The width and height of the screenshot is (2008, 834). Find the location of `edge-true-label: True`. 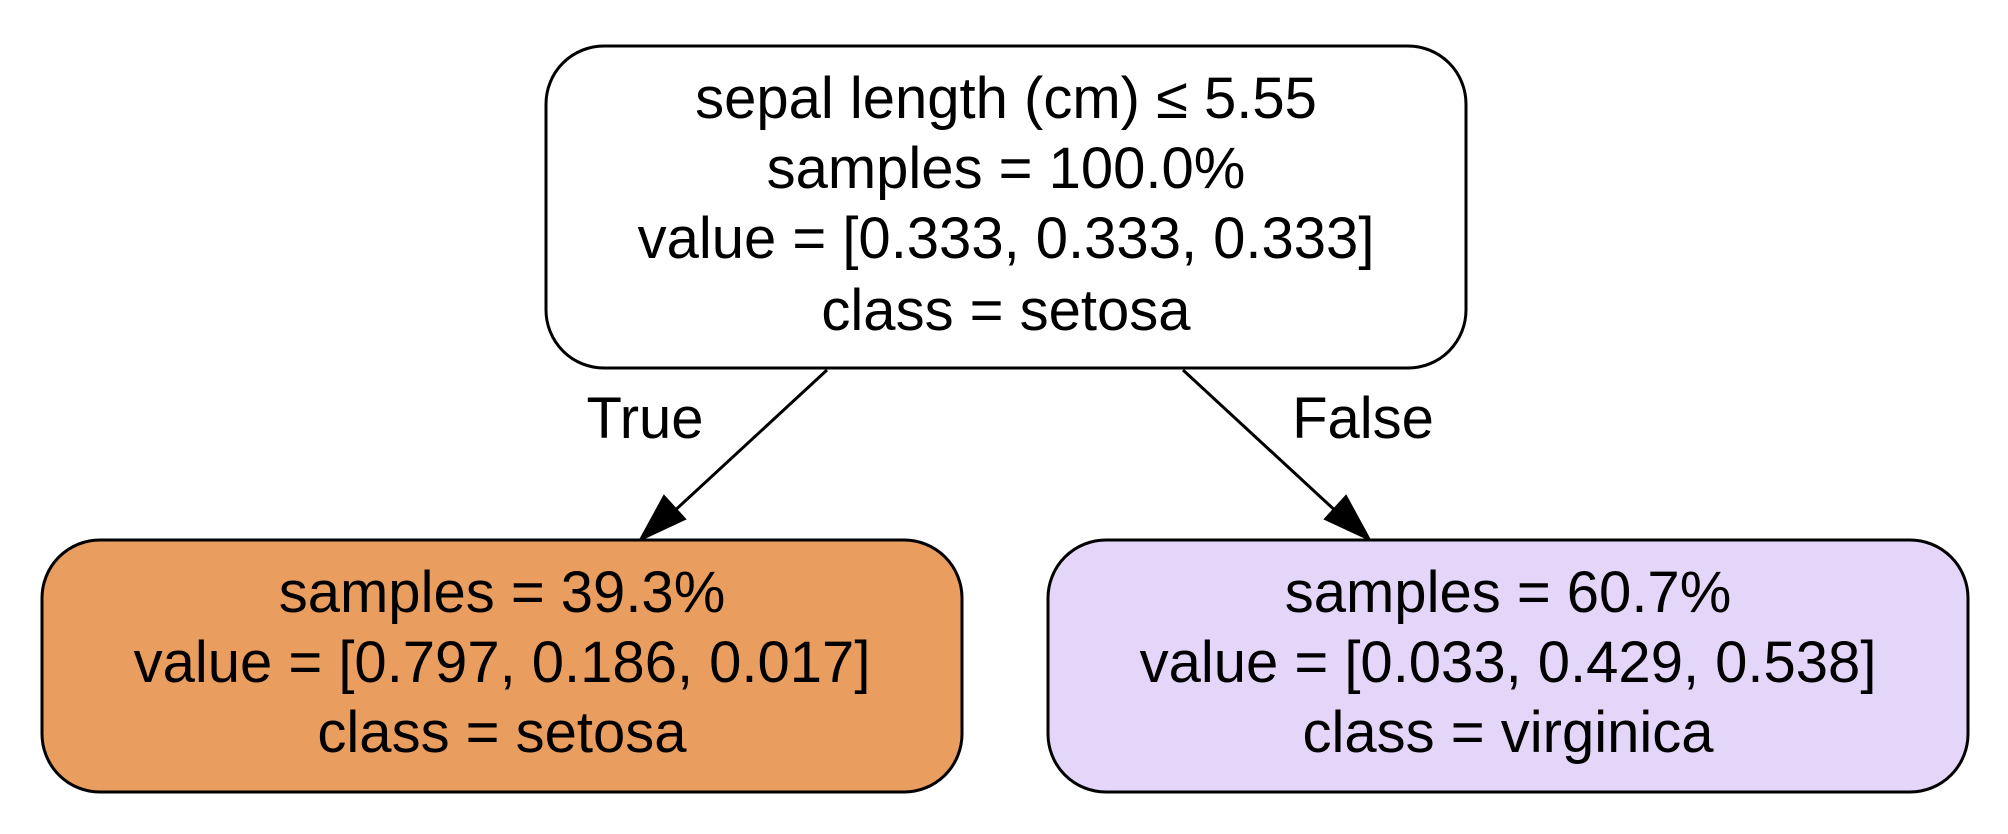

edge-true-label: True is located at coordinates (644, 418).